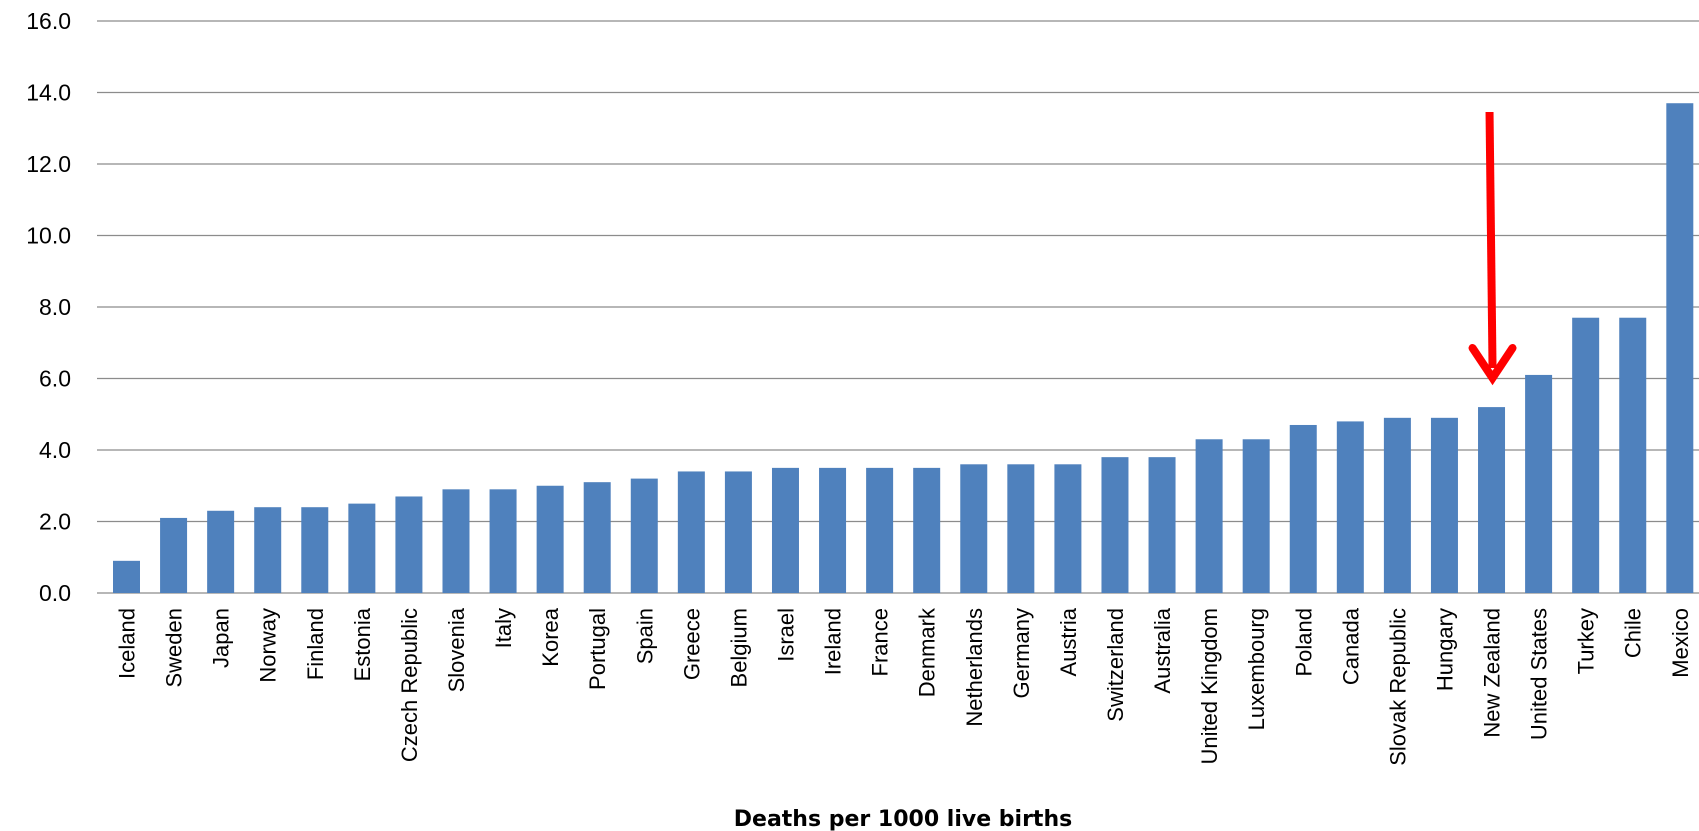 The width and height of the screenshot is (1699, 831). What do you see at coordinates (55, 379) in the screenshot?
I see `y-tick-label: 6.0` at bounding box center [55, 379].